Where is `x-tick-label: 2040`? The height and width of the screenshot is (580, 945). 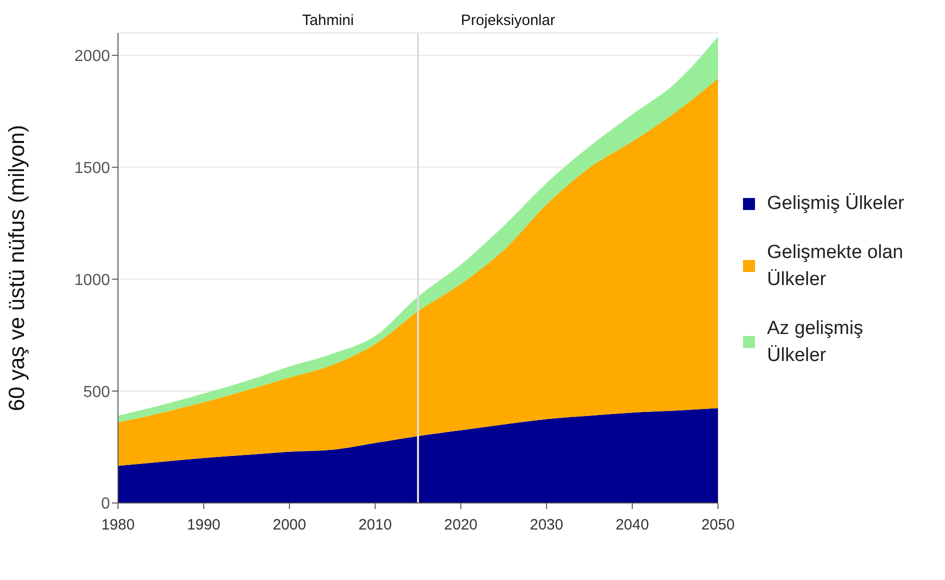
x-tick-label: 2040 is located at coordinates (632, 525).